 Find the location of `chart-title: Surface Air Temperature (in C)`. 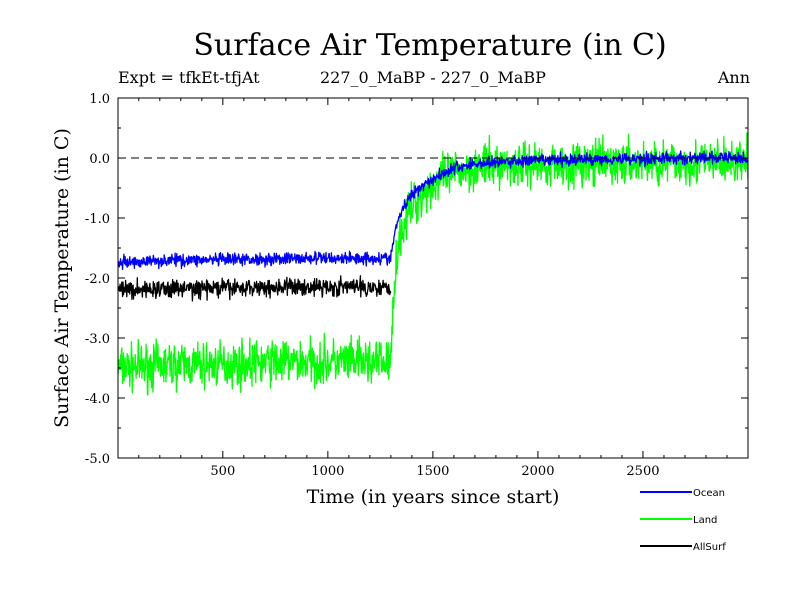

chart-title: Surface Air Temperature (in C) is located at coordinates (430, 45).